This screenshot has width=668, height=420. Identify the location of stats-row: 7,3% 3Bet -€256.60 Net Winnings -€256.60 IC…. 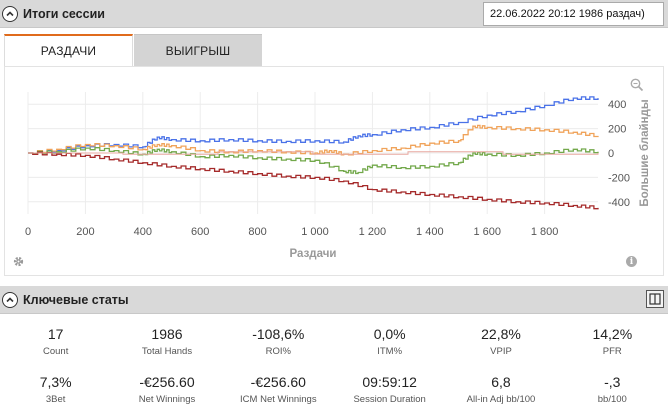
(334, 394).